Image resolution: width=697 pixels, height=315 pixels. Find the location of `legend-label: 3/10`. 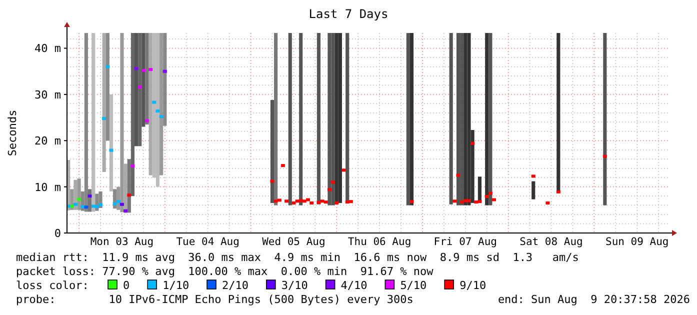

legend-label: 3/10 is located at coordinates (294, 285).